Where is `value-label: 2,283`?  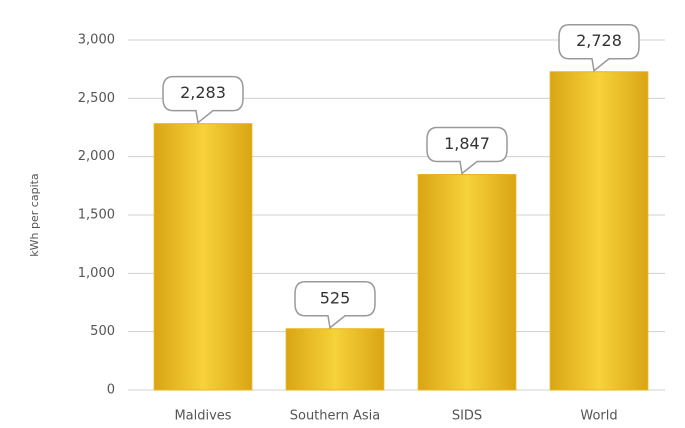 value-label: 2,283 is located at coordinates (203, 92).